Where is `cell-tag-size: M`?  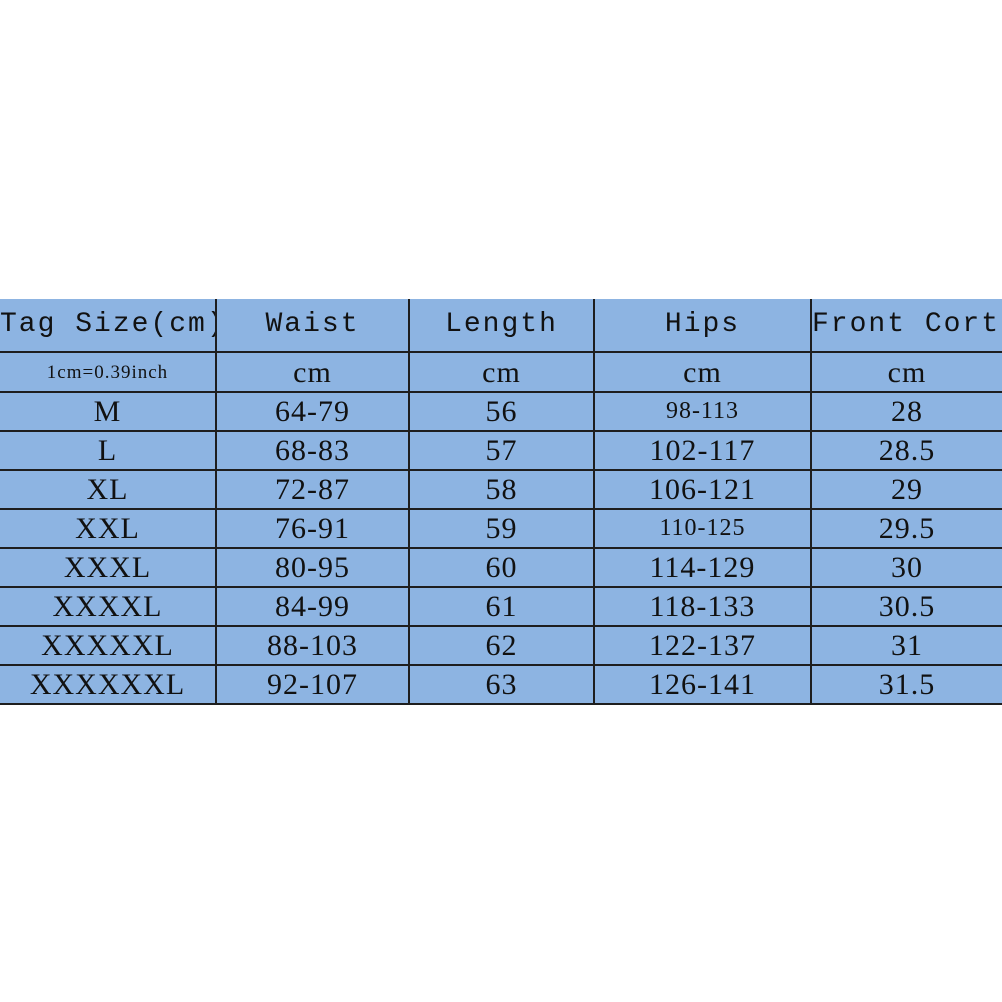
cell-tag-size: M is located at coordinates (108, 411).